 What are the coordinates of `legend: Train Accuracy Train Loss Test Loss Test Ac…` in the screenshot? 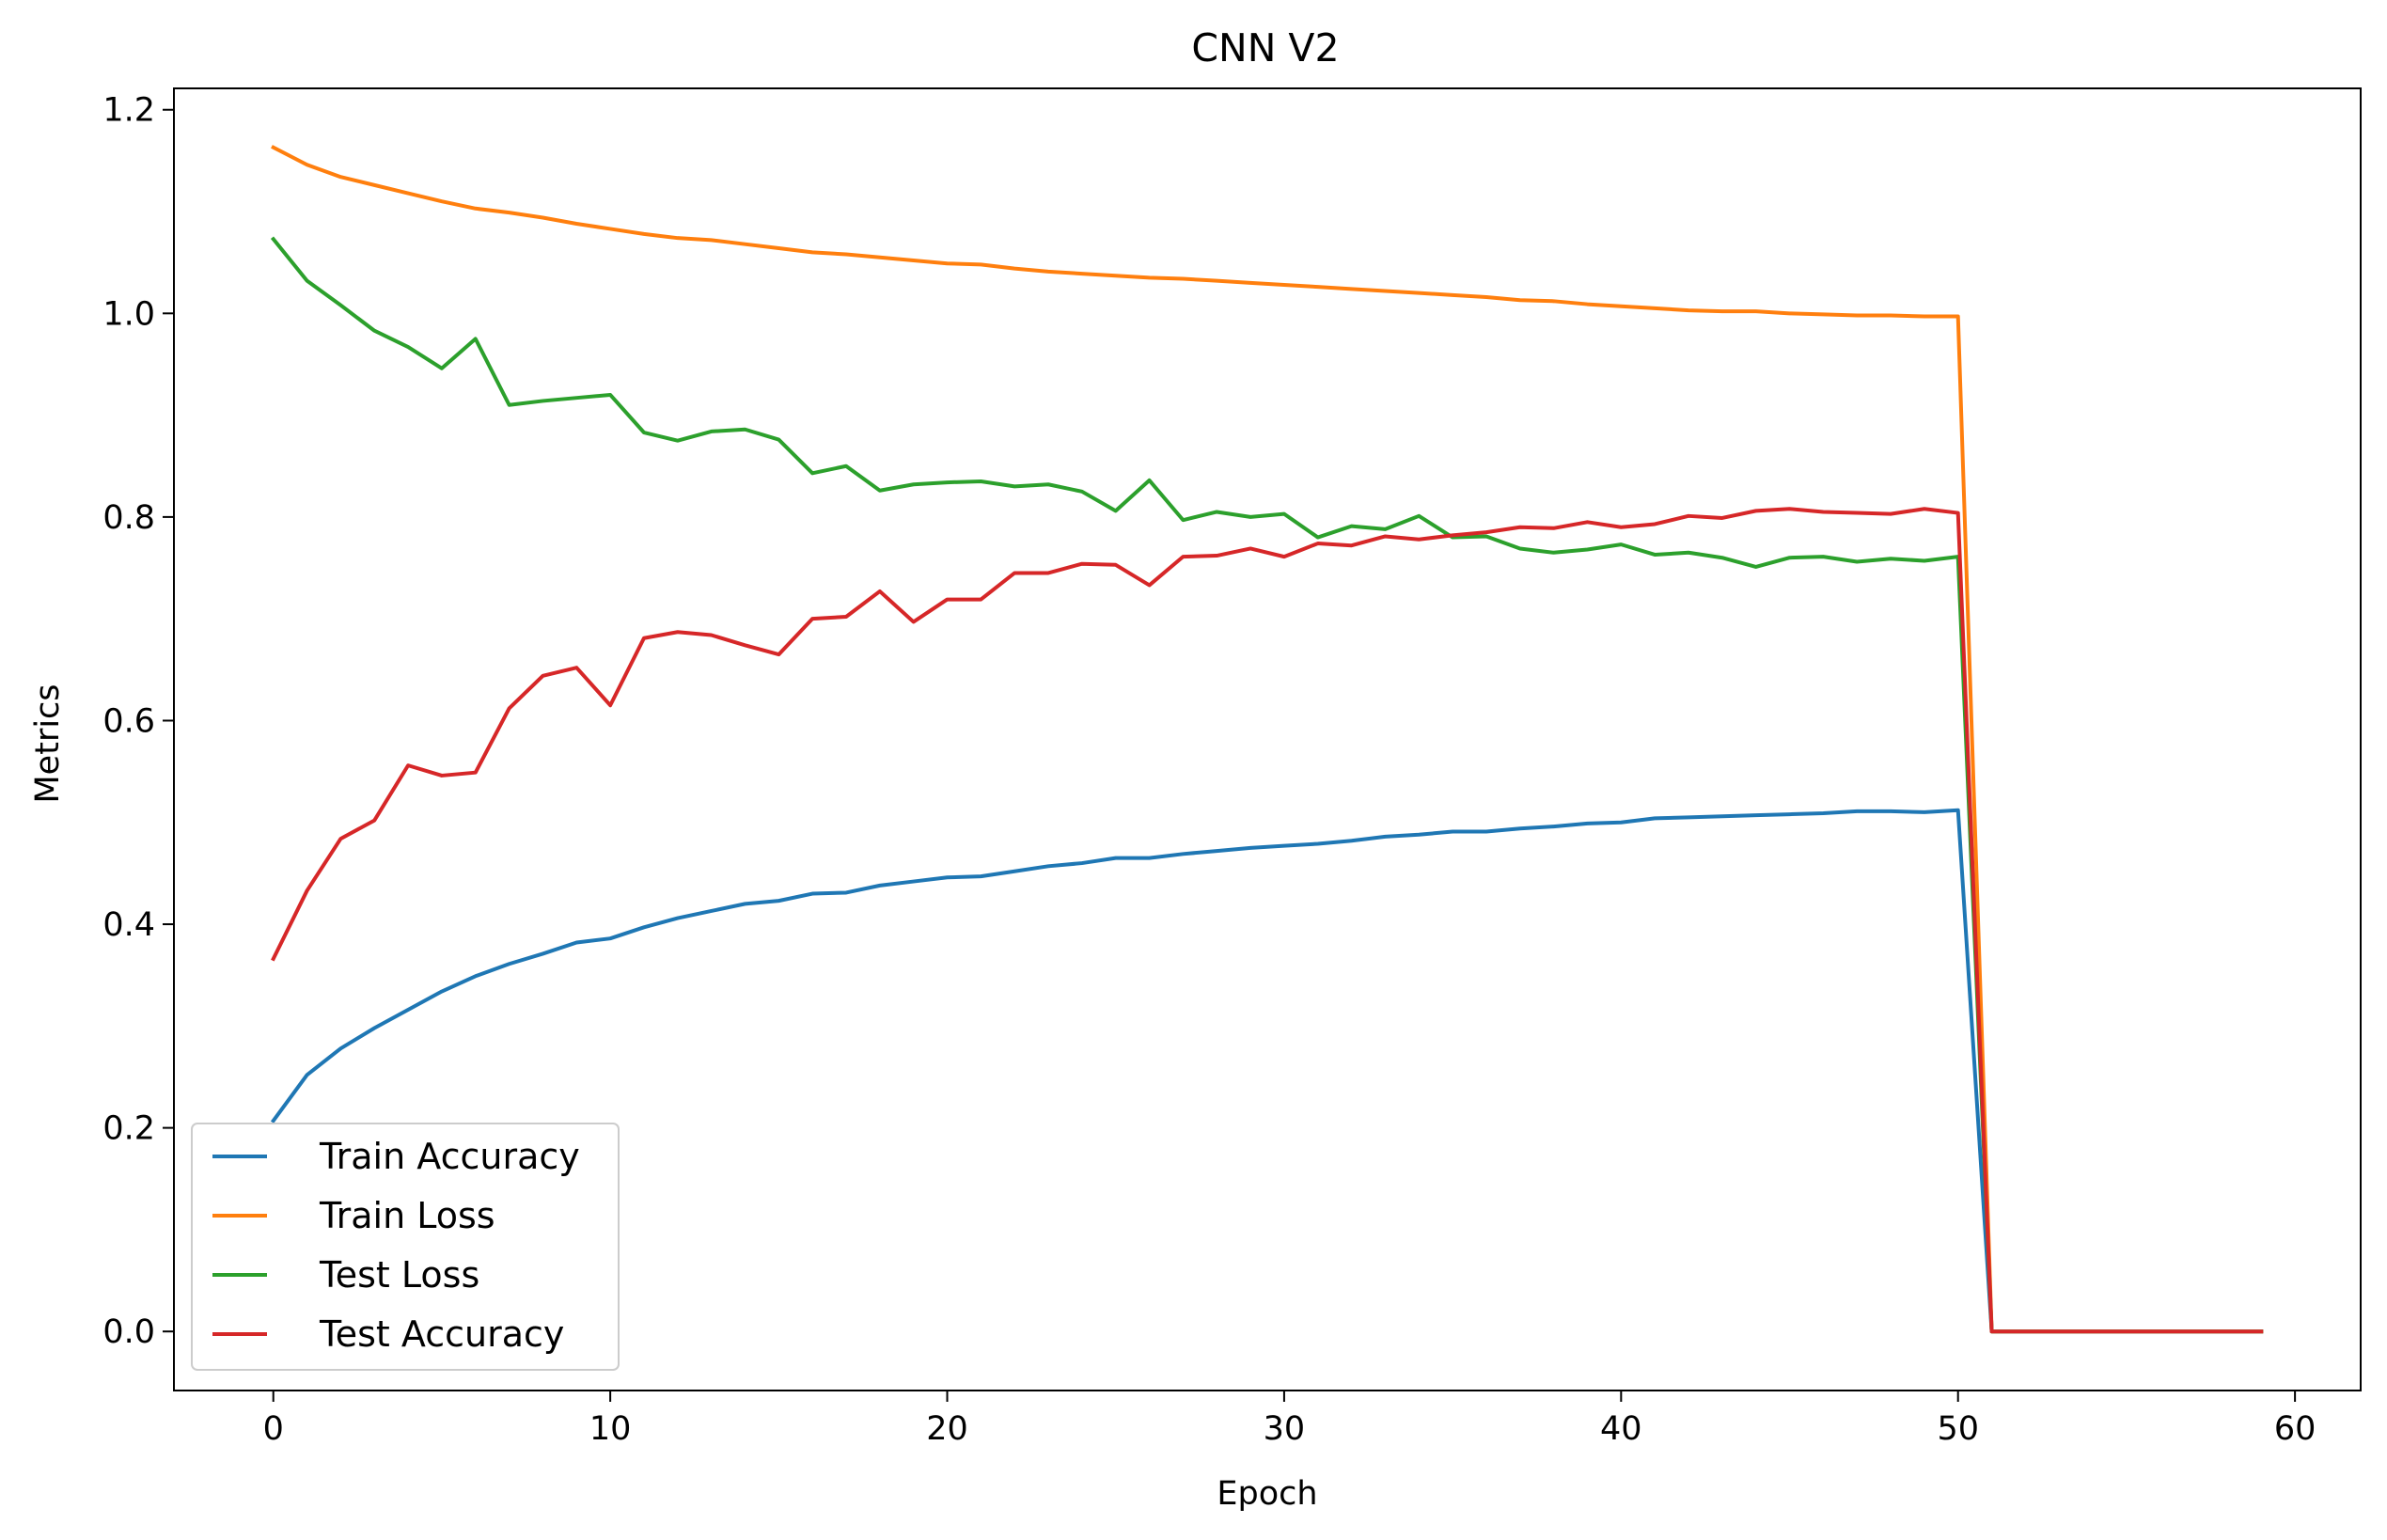 It's located at (405, 1247).